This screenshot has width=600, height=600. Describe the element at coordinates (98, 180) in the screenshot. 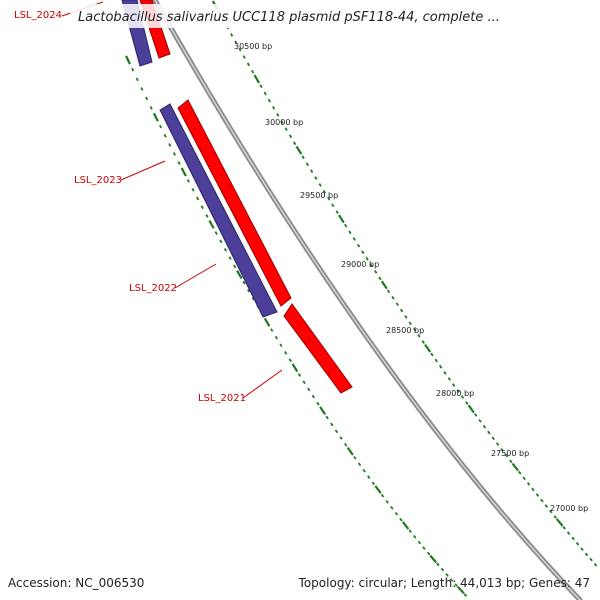

I see `gene-label-lsl-2023: LSL_2023` at that location.